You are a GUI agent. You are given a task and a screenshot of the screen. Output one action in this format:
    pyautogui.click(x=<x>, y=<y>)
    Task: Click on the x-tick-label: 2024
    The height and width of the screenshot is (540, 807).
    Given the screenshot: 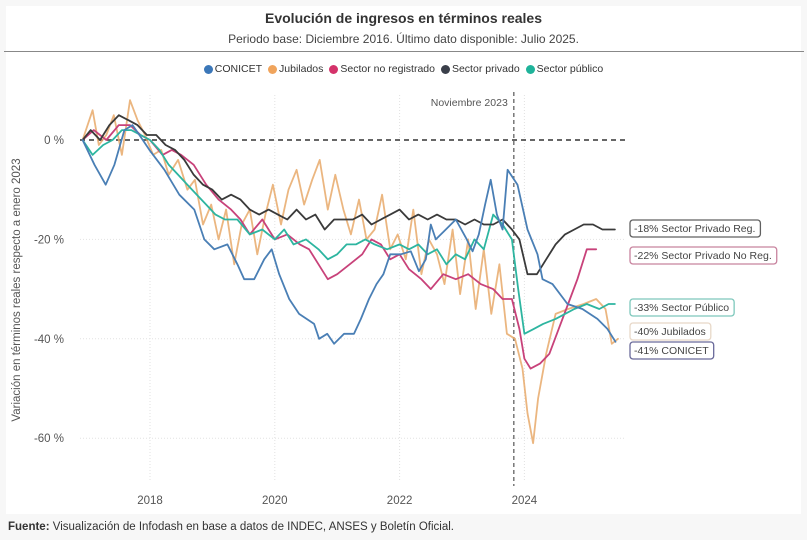 What is the action you would take?
    pyautogui.click(x=525, y=501)
    